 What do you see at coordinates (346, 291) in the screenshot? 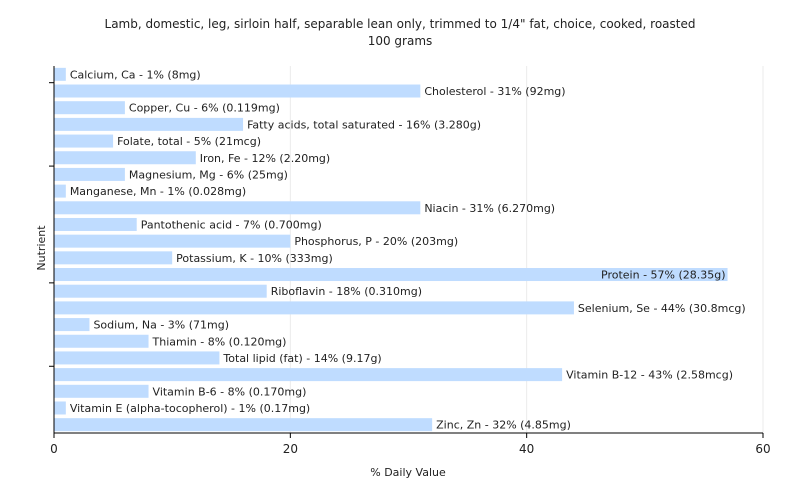
I see `bar-label: Riboflavin - 18% (0.310mg)` at bounding box center [346, 291].